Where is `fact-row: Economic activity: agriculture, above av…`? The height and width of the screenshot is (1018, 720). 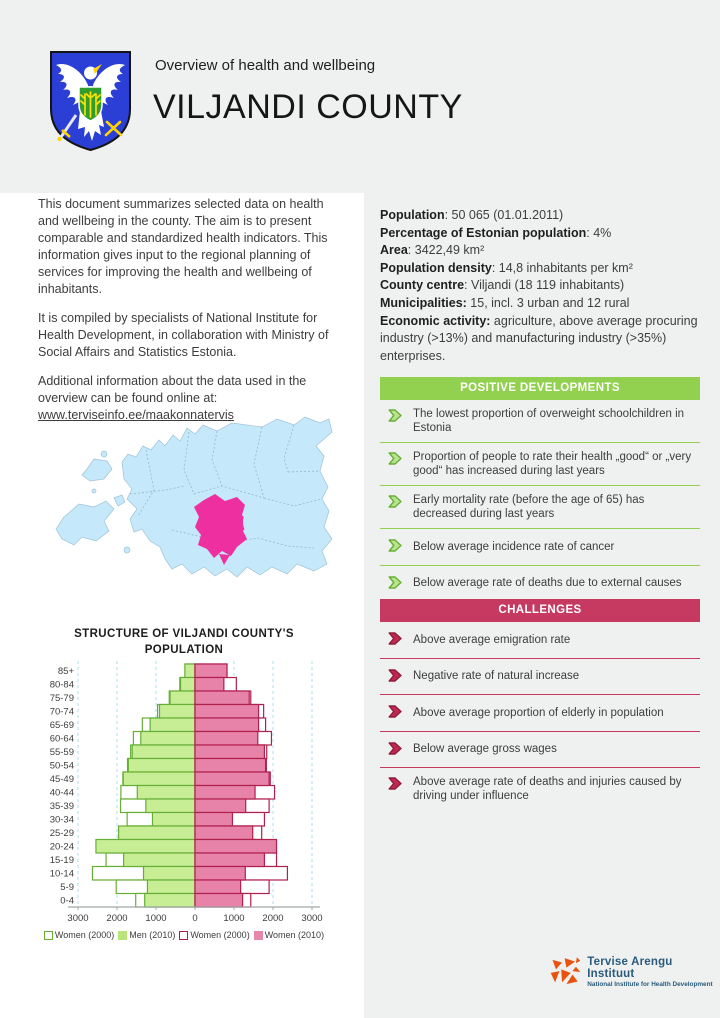 fact-row: Economic activity: agriculture, above av… is located at coordinates (539, 338).